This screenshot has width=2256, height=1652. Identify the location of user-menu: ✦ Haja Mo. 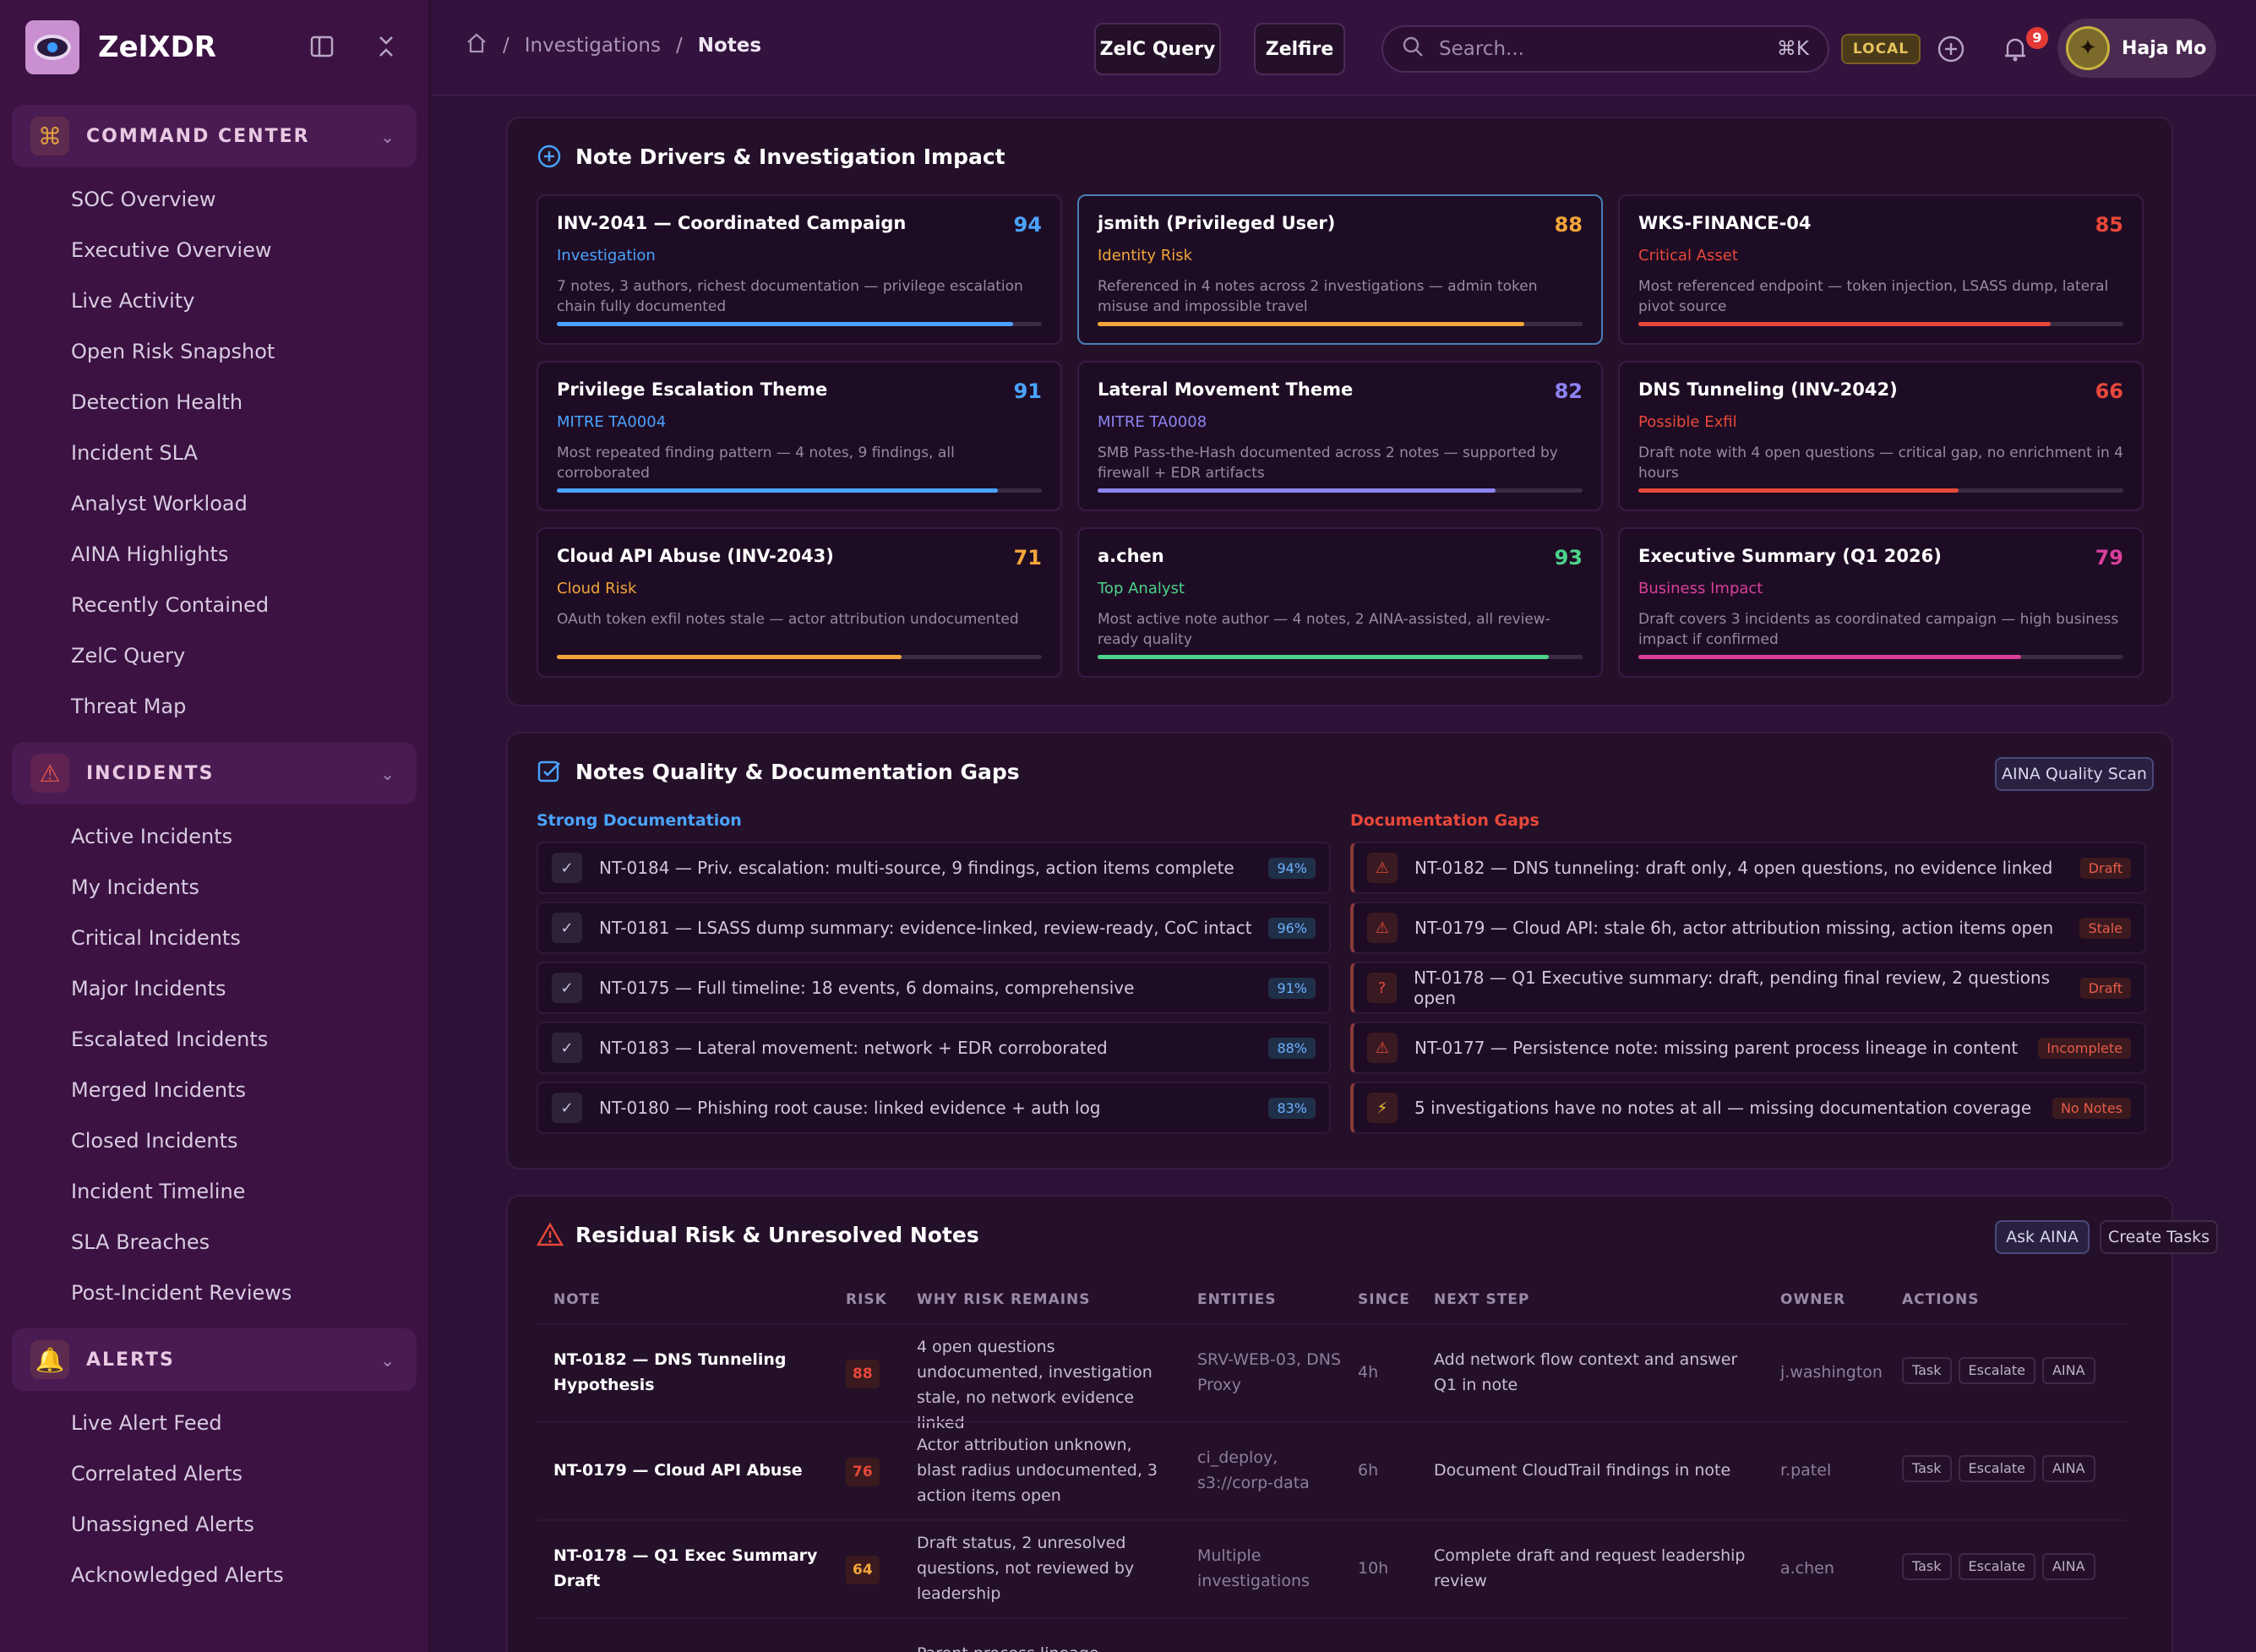
(2137, 48).